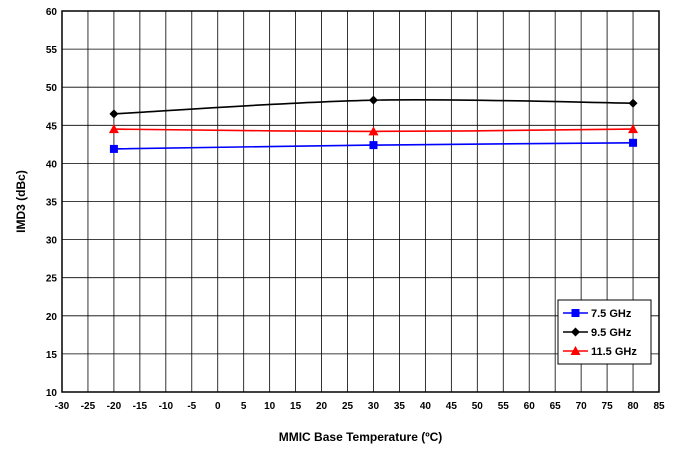 Image resolution: width=676 pixels, height=450 pixels. What do you see at coordinates (21, 201) in the screenshot?
I see `y-axis-title: IMD3 (dBc)` at bounding box center [21, 201].